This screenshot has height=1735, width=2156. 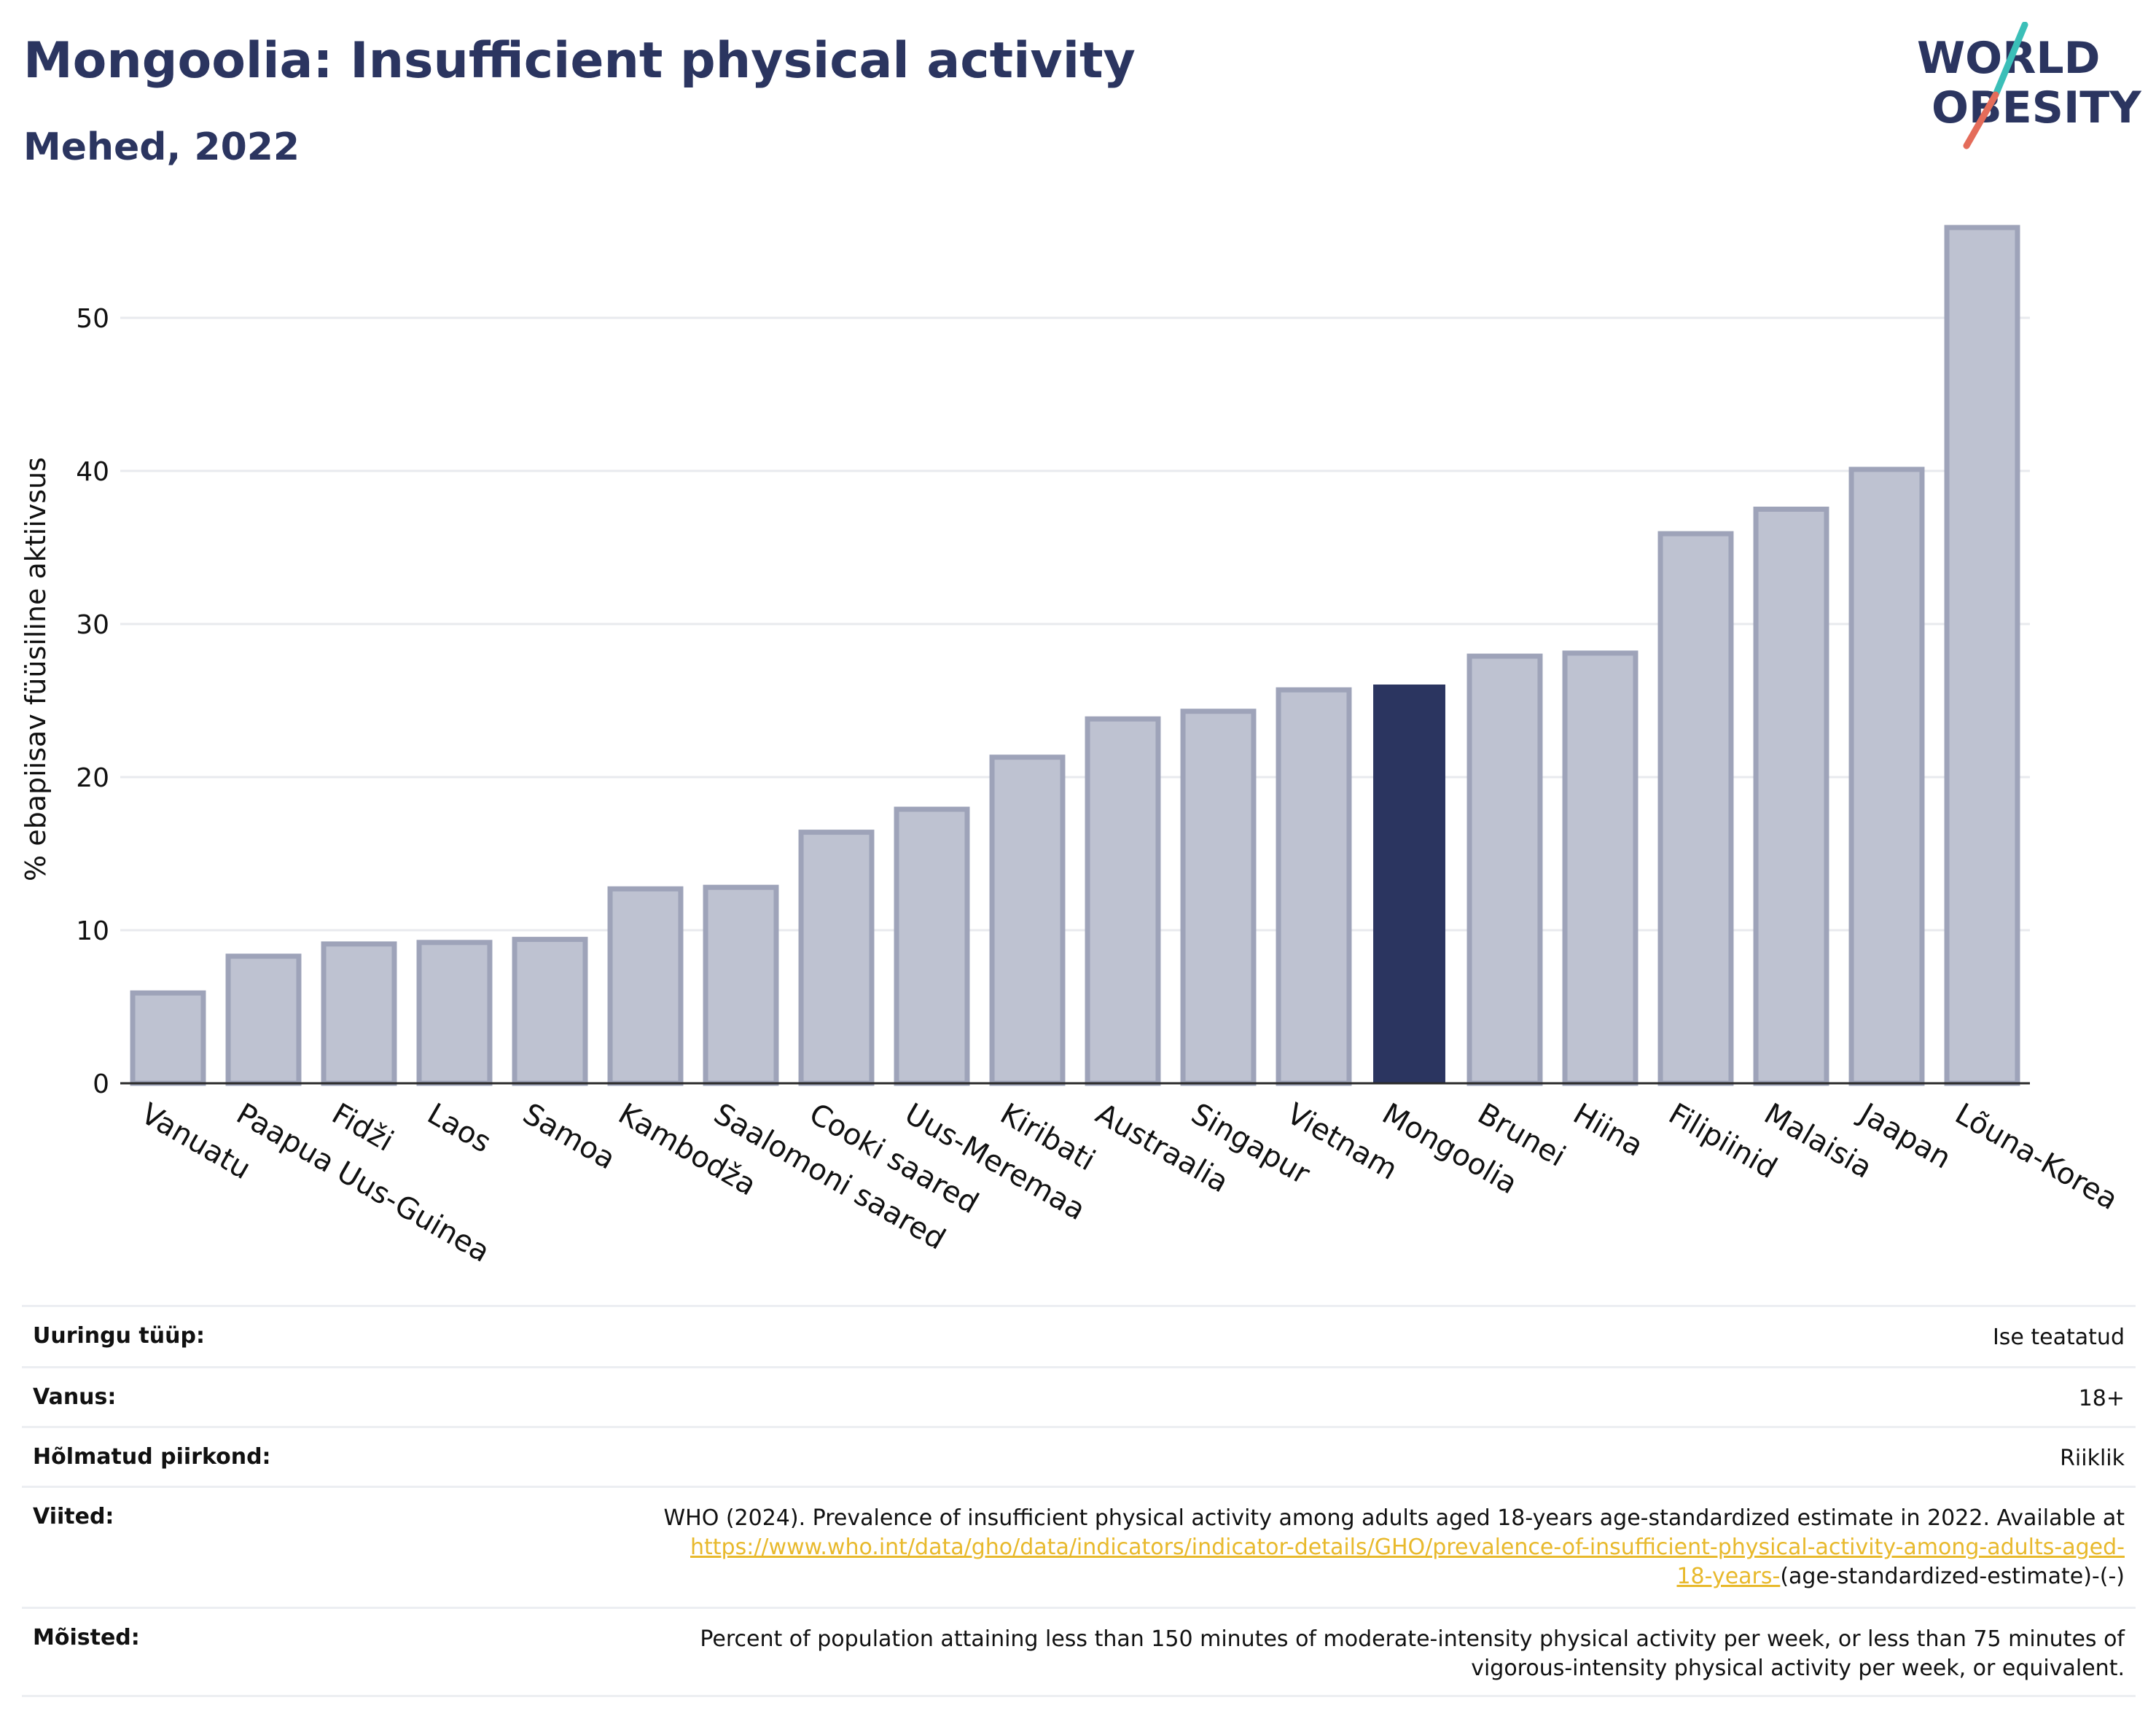 I want to click on x-tick-label: Hiina, so click(x=1609, y=1130).